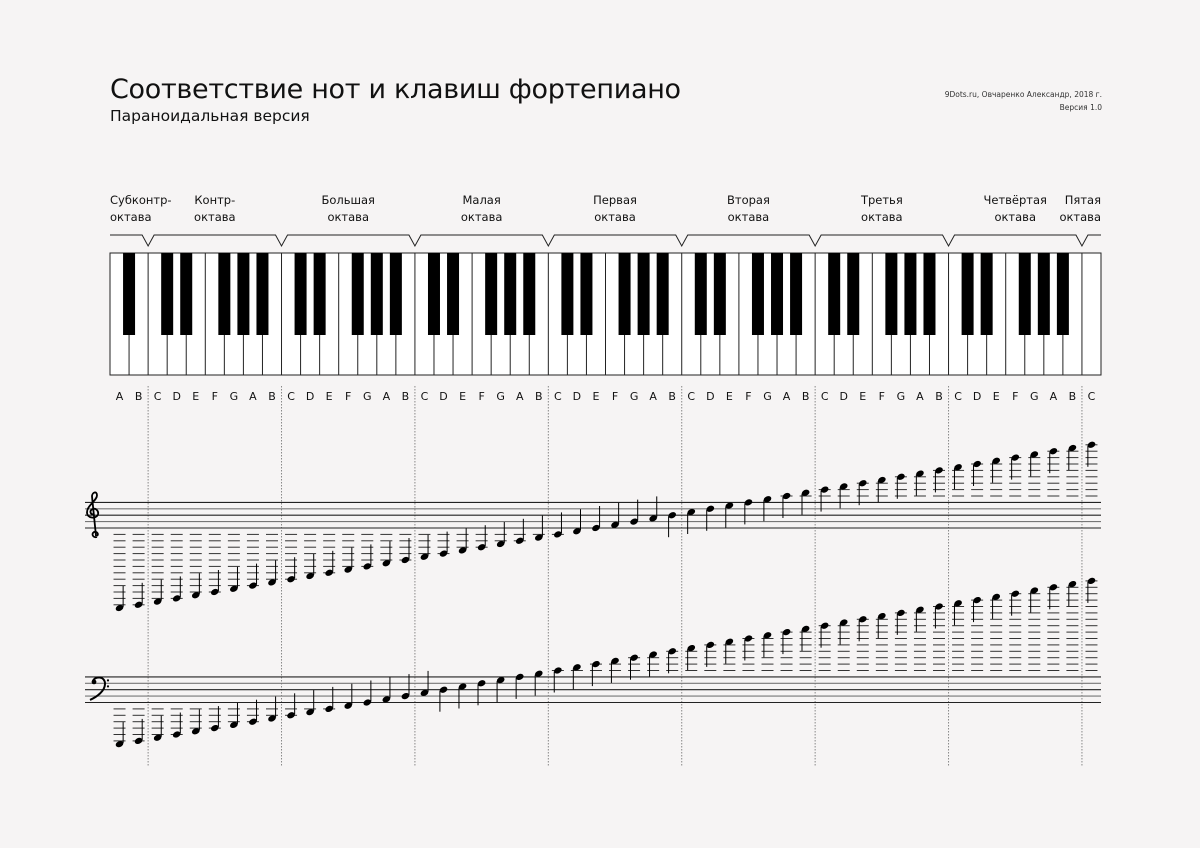 The image size is (1200, 848). What do you see at coordinates (1023, 94) in the screenshot?
I see `author-credit: 9Dots.ru, Овчаренко Александр, 2018 г.` at bounding box center [1023, 94].